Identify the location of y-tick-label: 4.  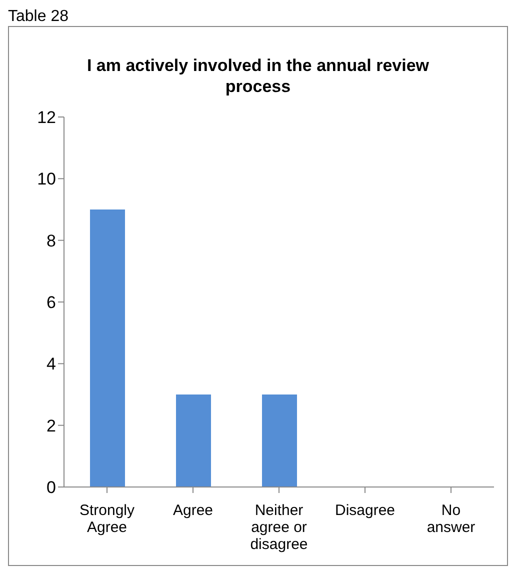
(51, 364).